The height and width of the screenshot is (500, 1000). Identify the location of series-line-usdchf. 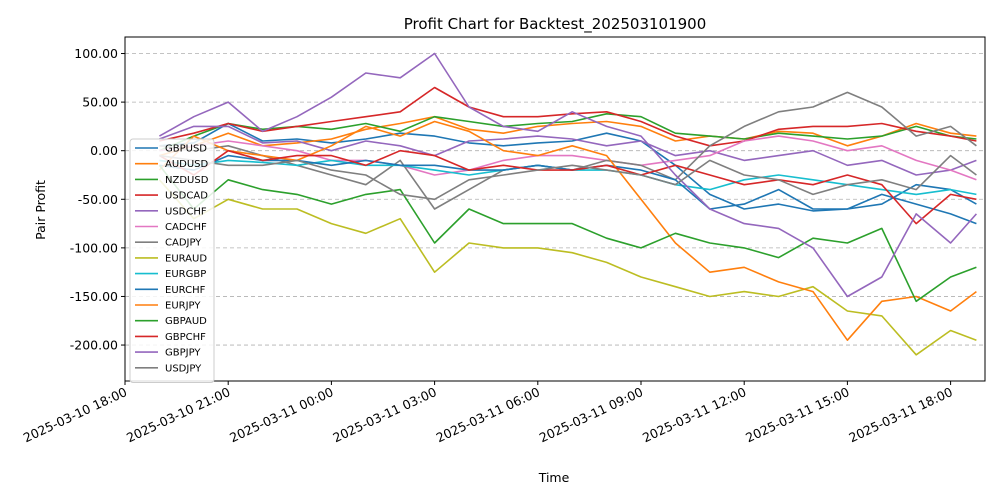
(568, 150).